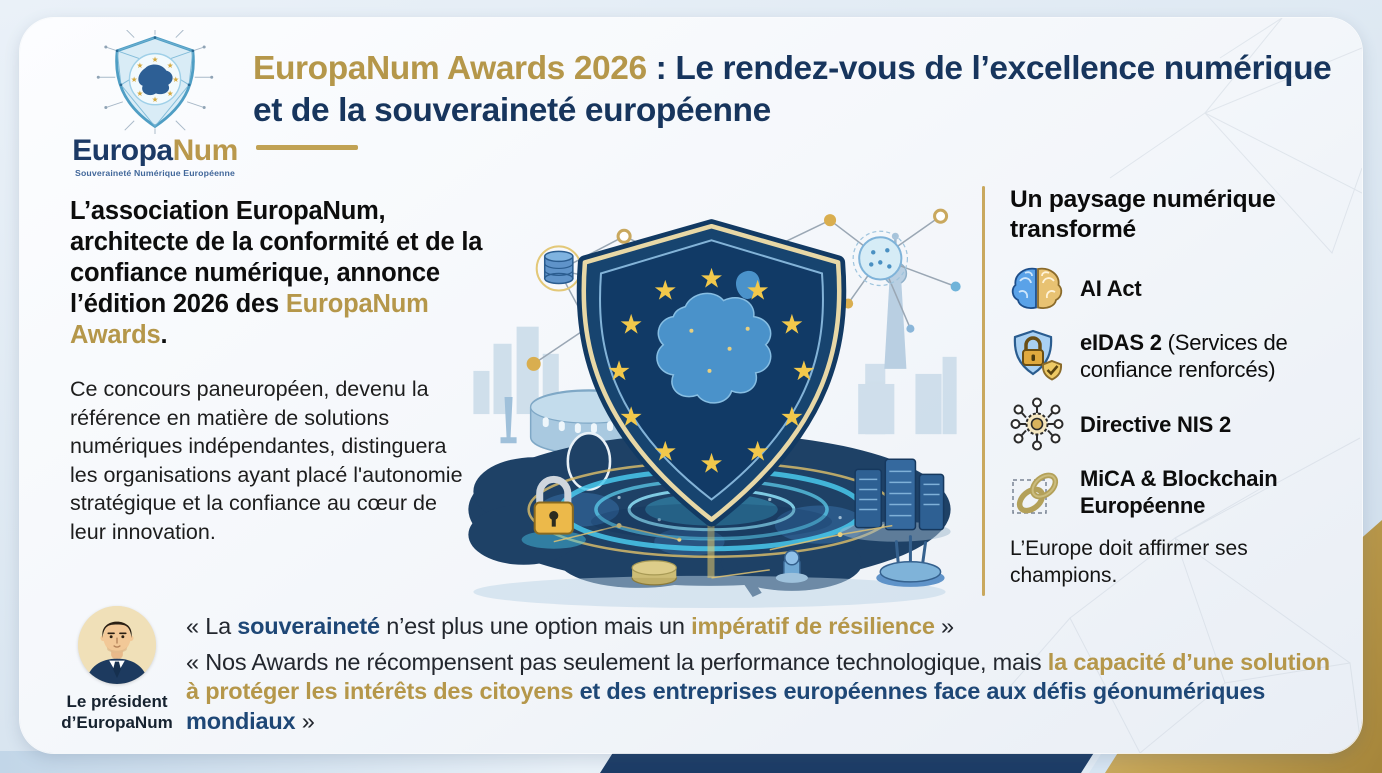 This screenshot has width=1382, height=773. What do you see at coordinates (205, 150) in the screenshot?
I see `logo-word-part2: Num` at bounding box center [205, 150].